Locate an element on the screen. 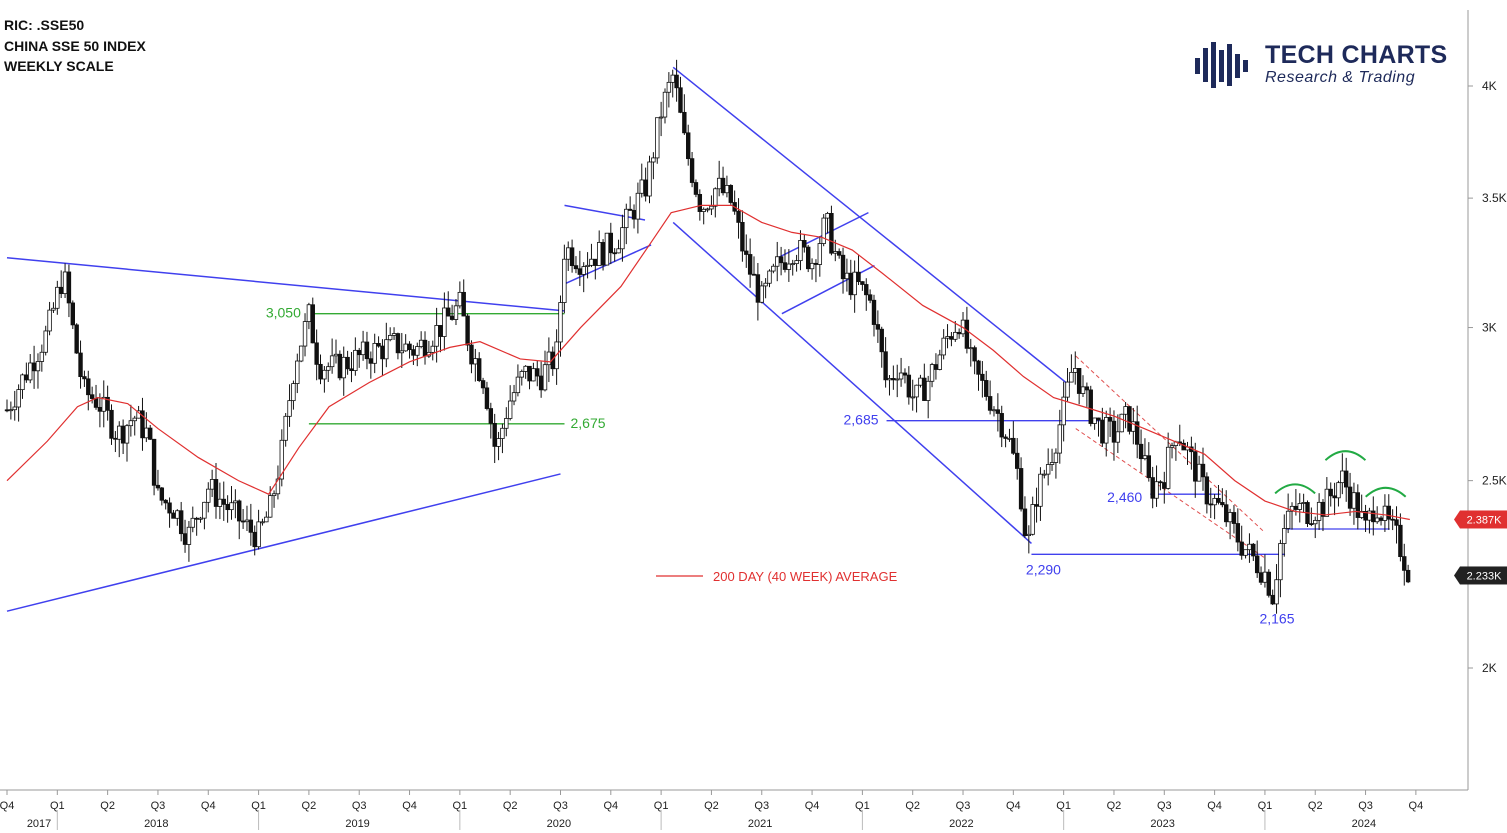 Image resolution: width=1507 pixels, height=833 pixels. chart-ric: RIC: .SSE50 is located at coordinates (44, 25).